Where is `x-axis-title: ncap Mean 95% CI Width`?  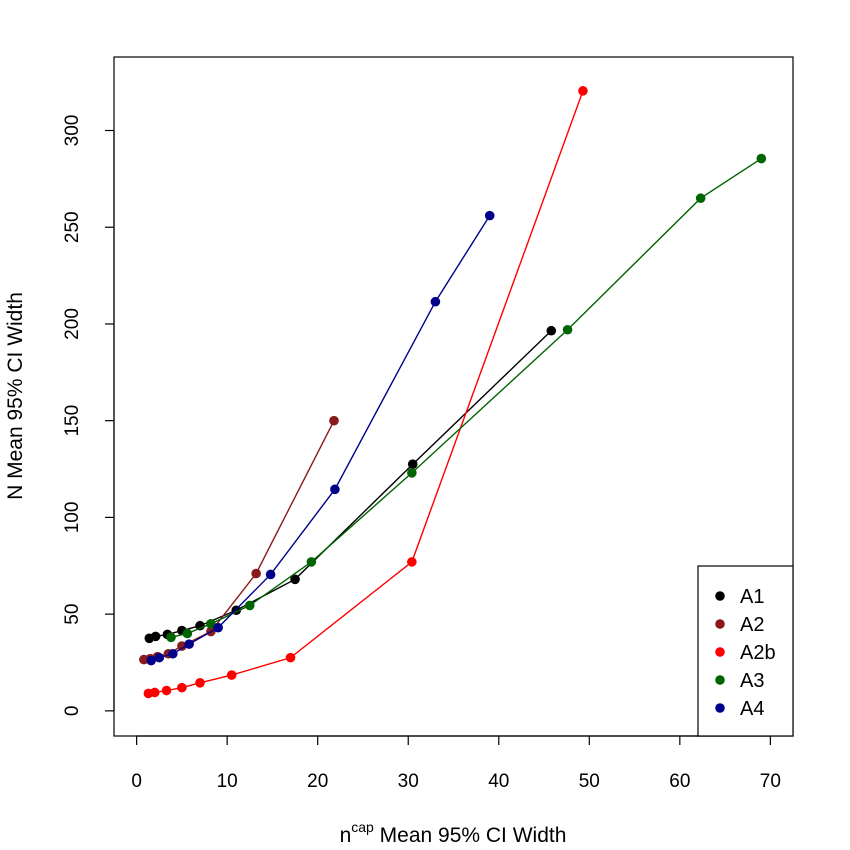
x-axis-title: ncap Mean 95% CI Width is located at coordinates (453, 833).